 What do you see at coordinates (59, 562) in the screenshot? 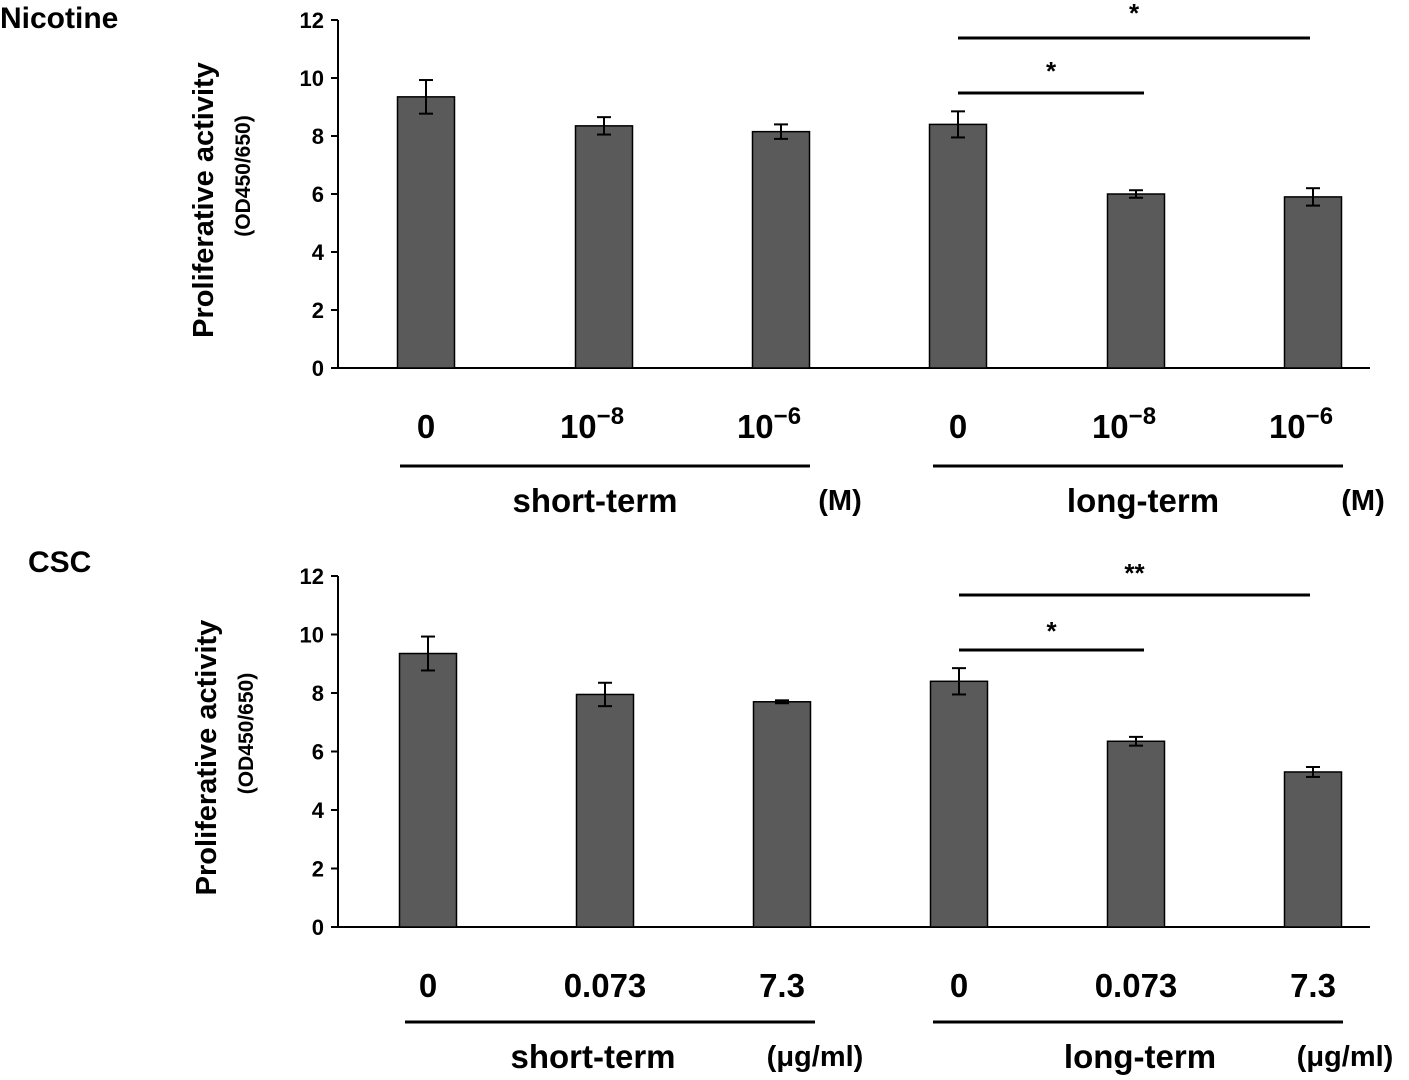
I see `panel-title: CSC` at bounding box center [59, 562].